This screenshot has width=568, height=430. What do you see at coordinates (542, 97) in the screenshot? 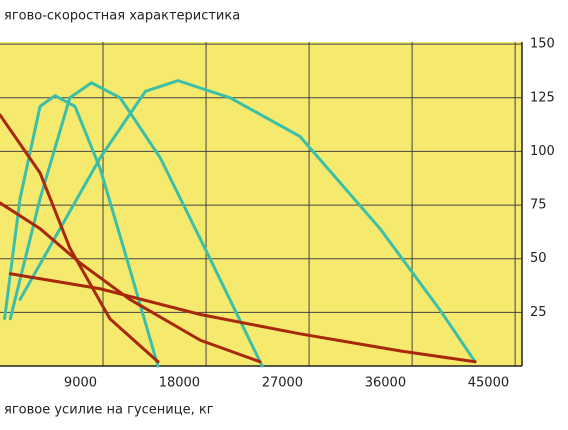
I see `y-tick-label: 125` at bounding box center [542, 97].